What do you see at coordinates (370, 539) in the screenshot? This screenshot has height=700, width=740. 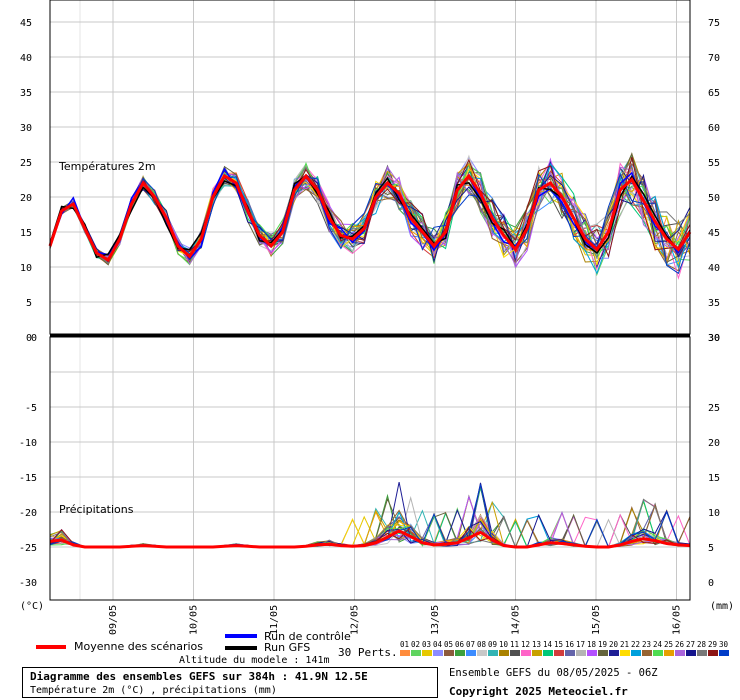 I see `mean-precip-line` at bounding box center [370, 539].